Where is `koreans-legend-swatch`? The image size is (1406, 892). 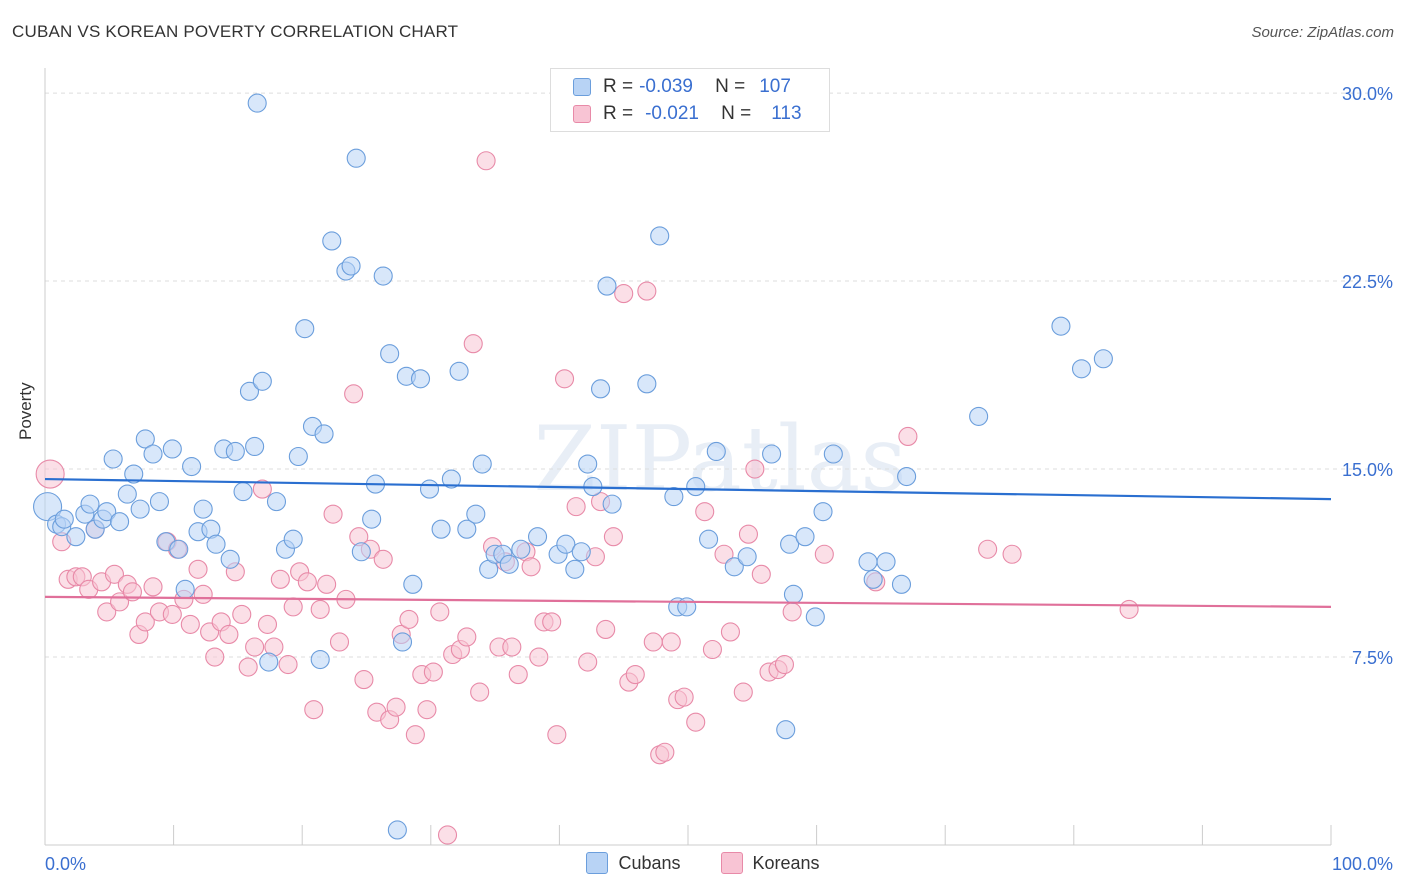
koreans-legend-swatch is located at coordinates (731, 863).